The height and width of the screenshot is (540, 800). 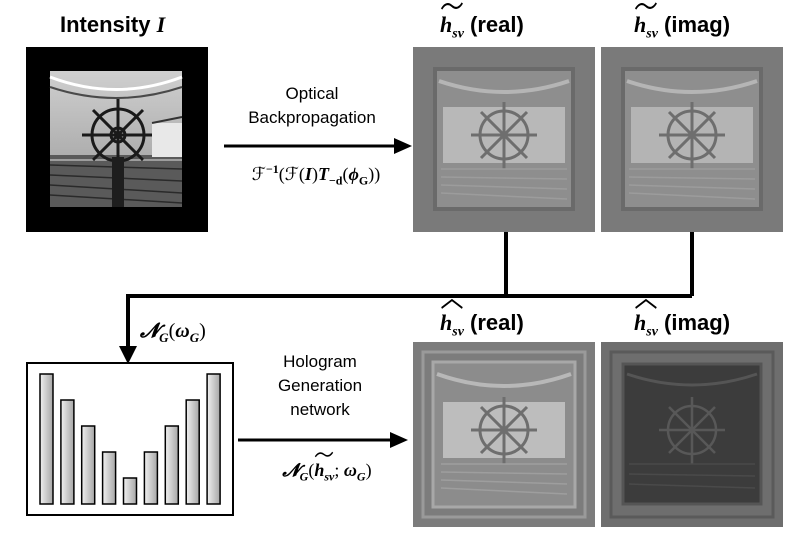 I want to click on formula-open: (ℱ(, so click(x=291, y=174).